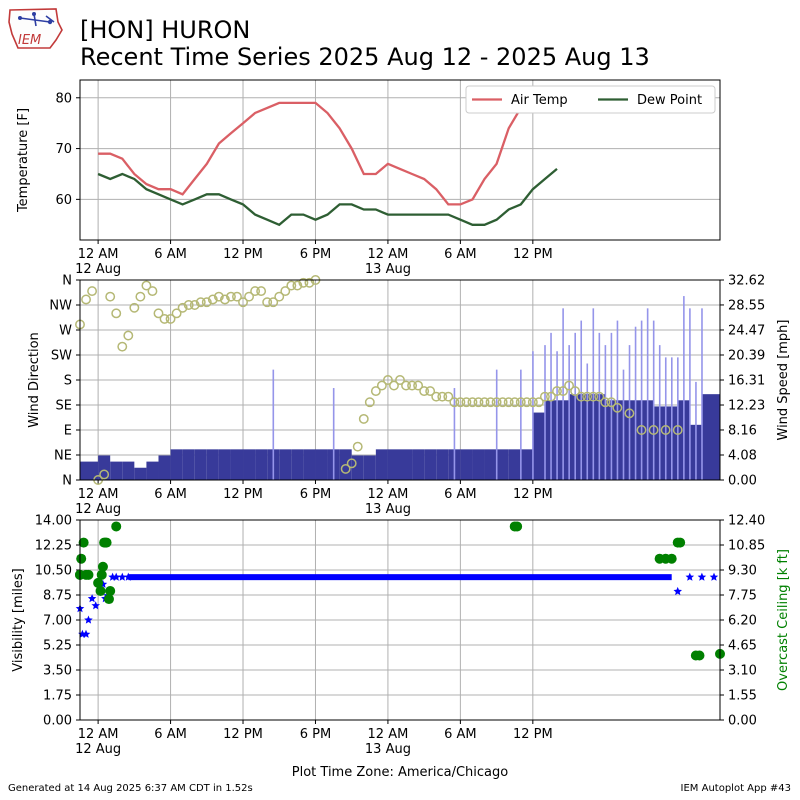 This screenshot has height=800, width=800. Describe the element at coordinates (400, 772) in the screenshot. I see `x-axis-label: Plot Time Zone: America/Chicago` at that location.